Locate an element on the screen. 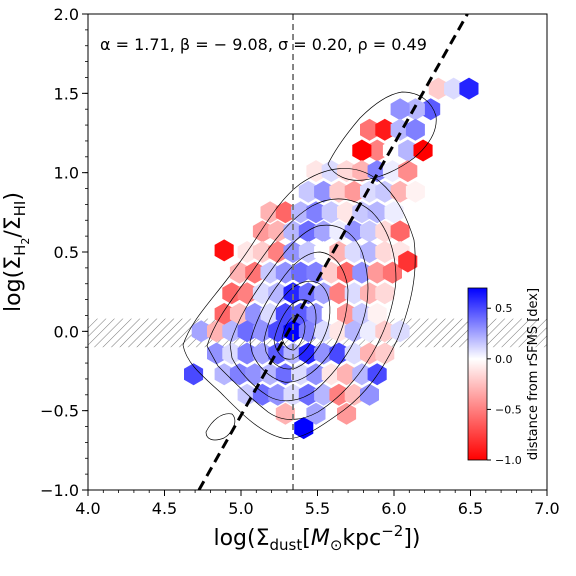  colorbar-ticks: 0.5 0.0 −0.5 −1.0 is located at coordinates (504, 384).